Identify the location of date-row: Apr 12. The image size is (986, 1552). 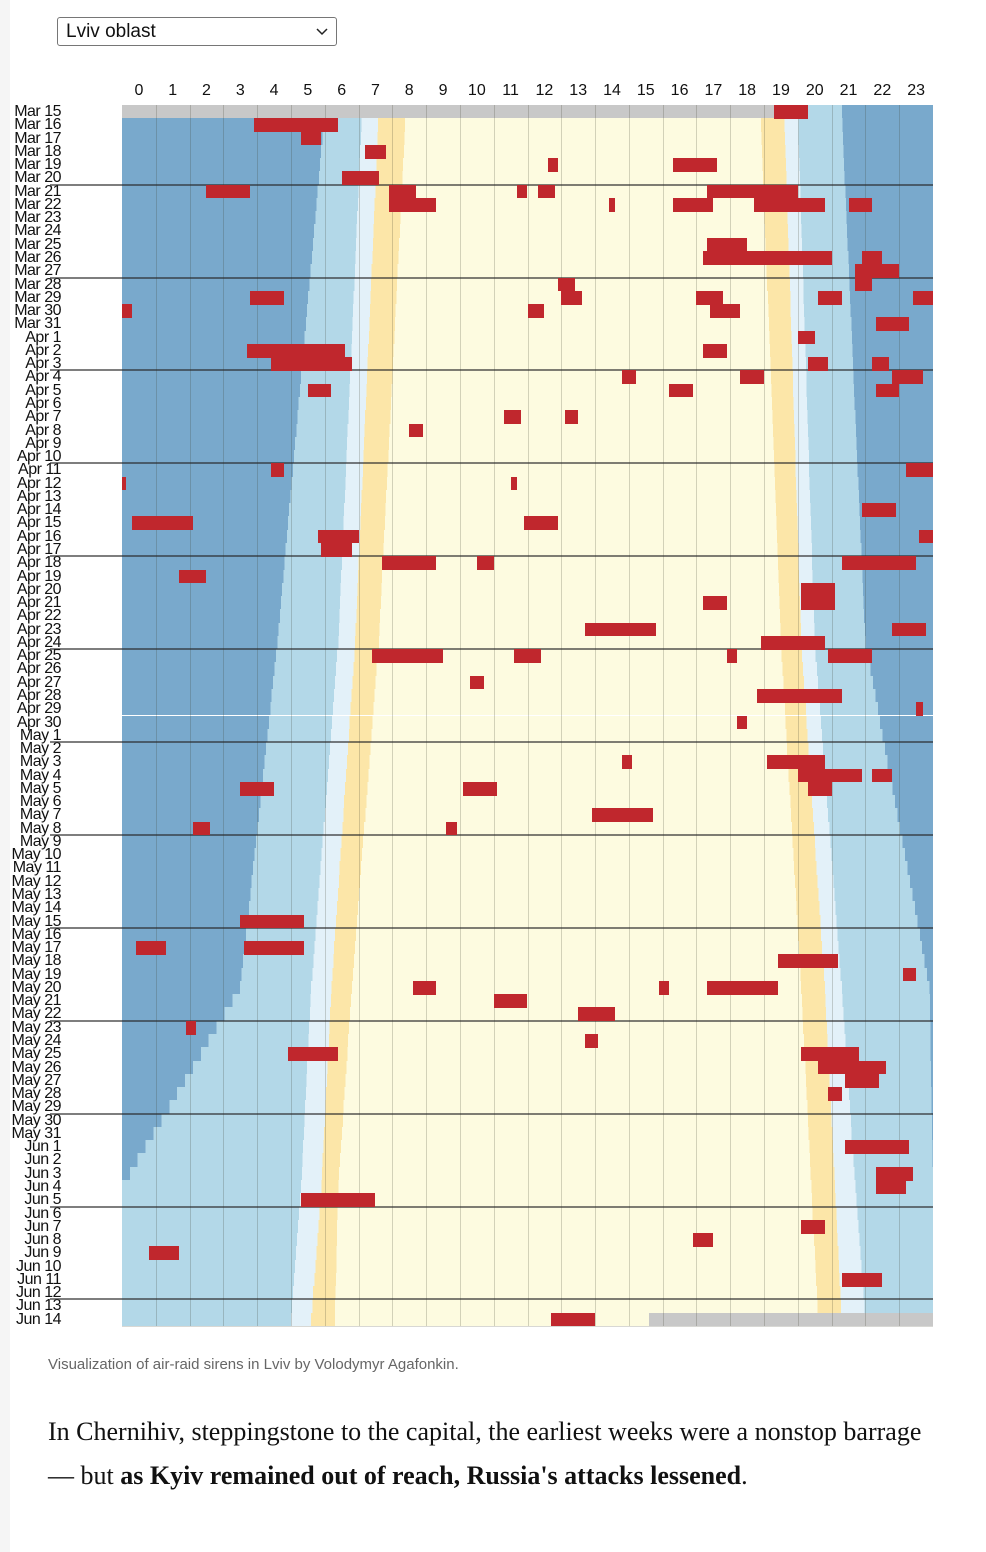
(475, 483).